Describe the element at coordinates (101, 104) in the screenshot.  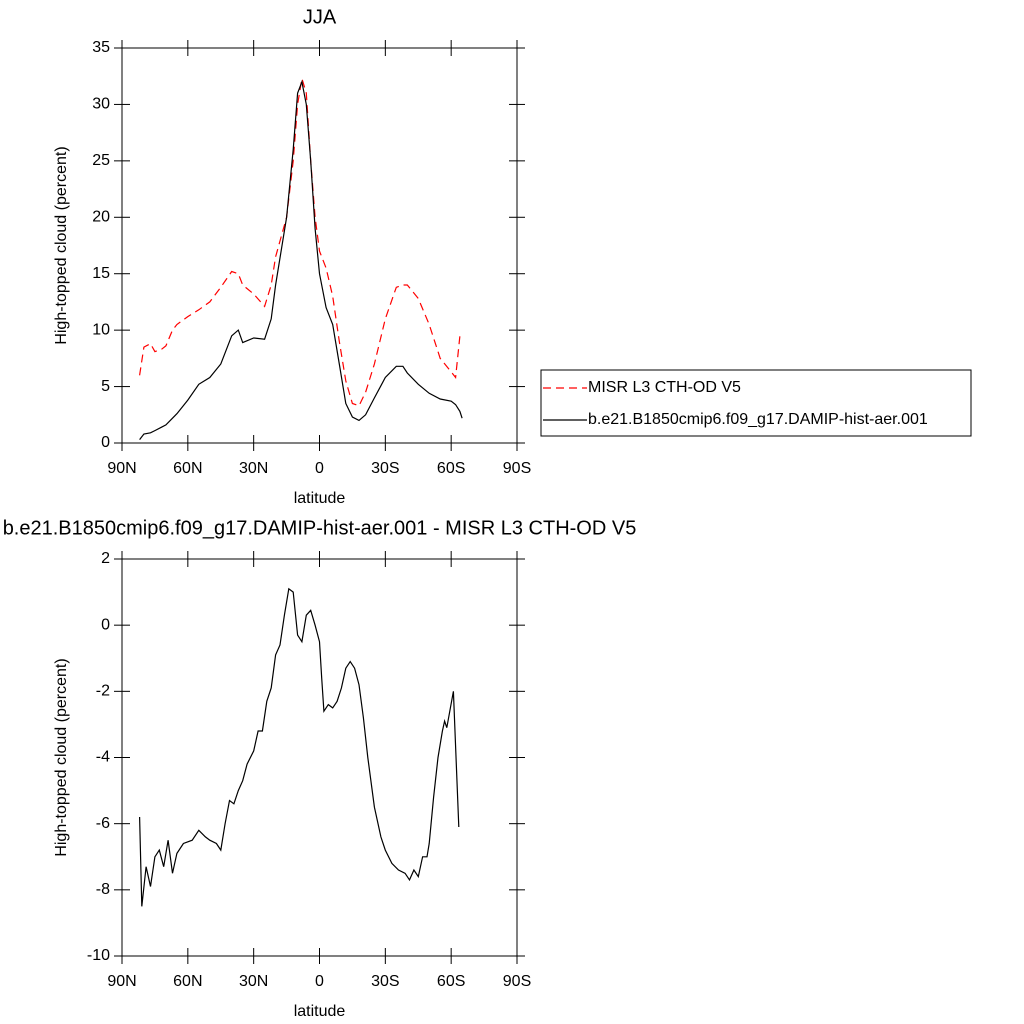
I see `y-tick-label: 30` at that location.